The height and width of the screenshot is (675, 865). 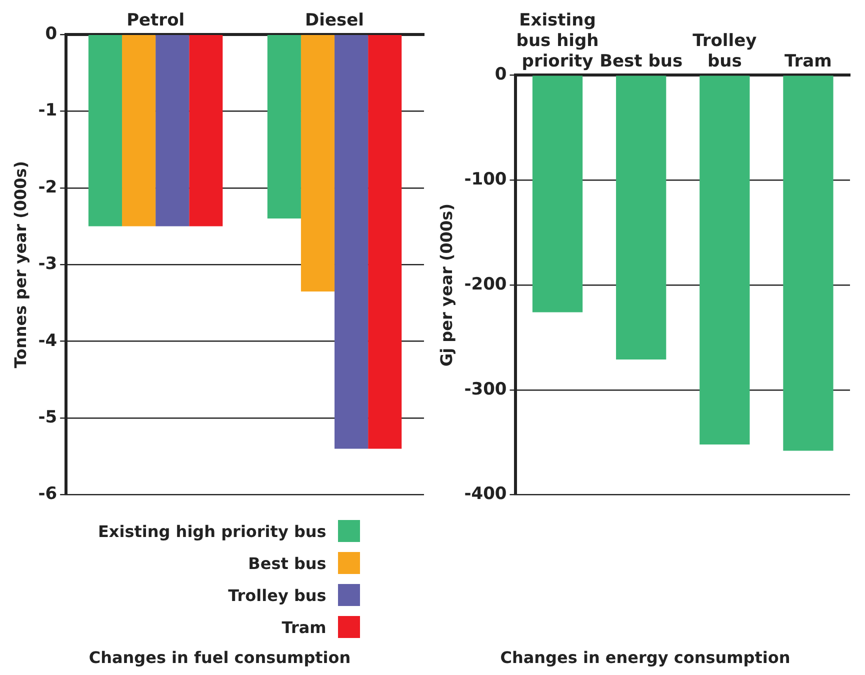 What do you see at coordinates (277, 595) in the screenshot?
I see `legend-label: Trolley bus` at bounding box center [277, 595].